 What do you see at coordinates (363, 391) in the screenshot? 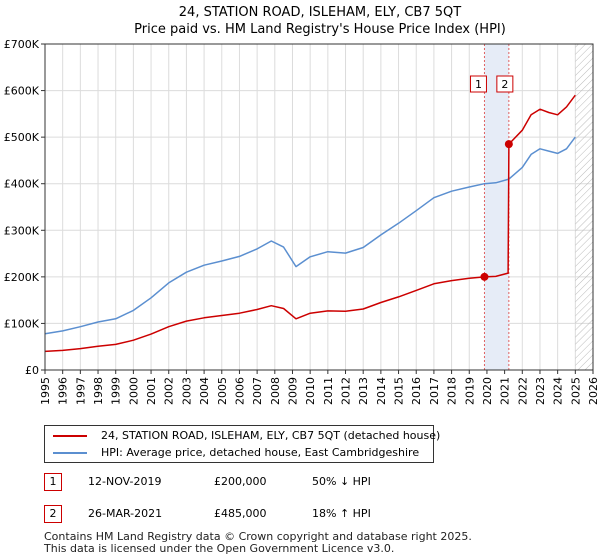
I see `x-tick-label: 2013` at bounding box center [363, 391].